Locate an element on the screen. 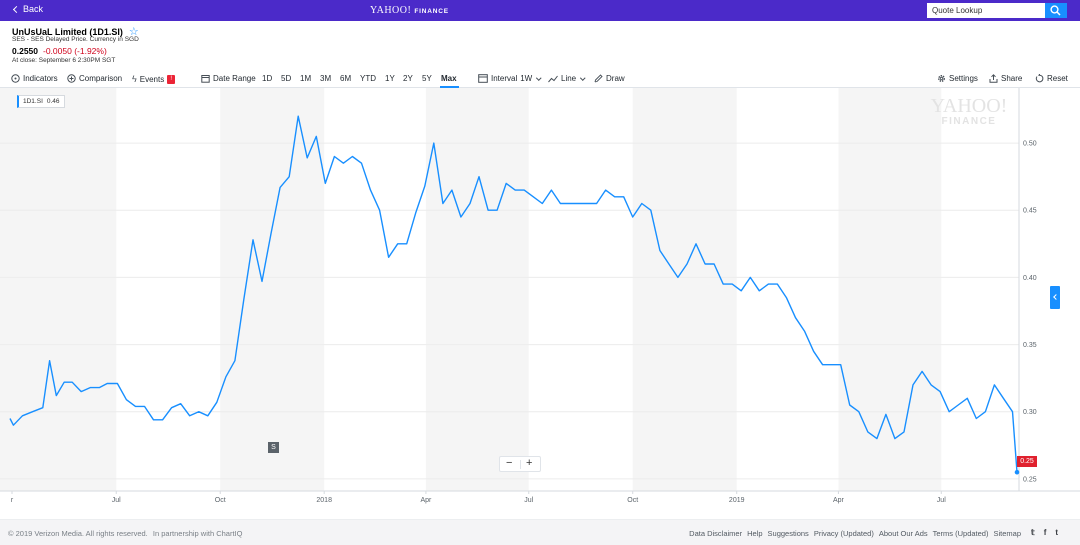  reset-button: Reset is located at coordinates (1051, 78).